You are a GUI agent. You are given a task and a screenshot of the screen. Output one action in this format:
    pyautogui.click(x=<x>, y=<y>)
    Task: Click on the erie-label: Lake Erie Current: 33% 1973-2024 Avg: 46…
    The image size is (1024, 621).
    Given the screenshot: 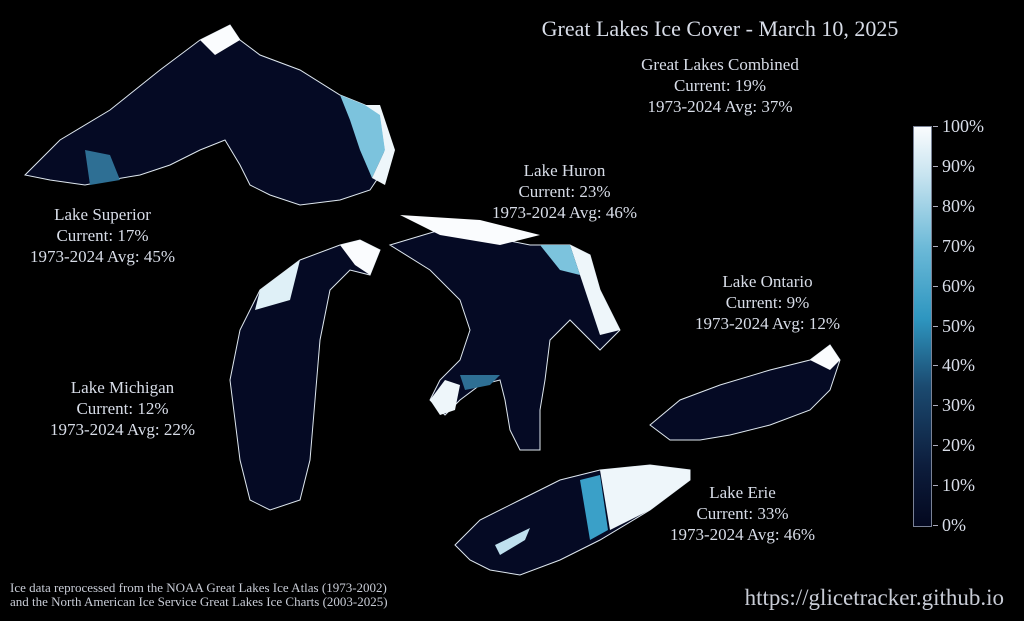 What is the action you would take?
    pyautogui.click(x=742, y=513)
    